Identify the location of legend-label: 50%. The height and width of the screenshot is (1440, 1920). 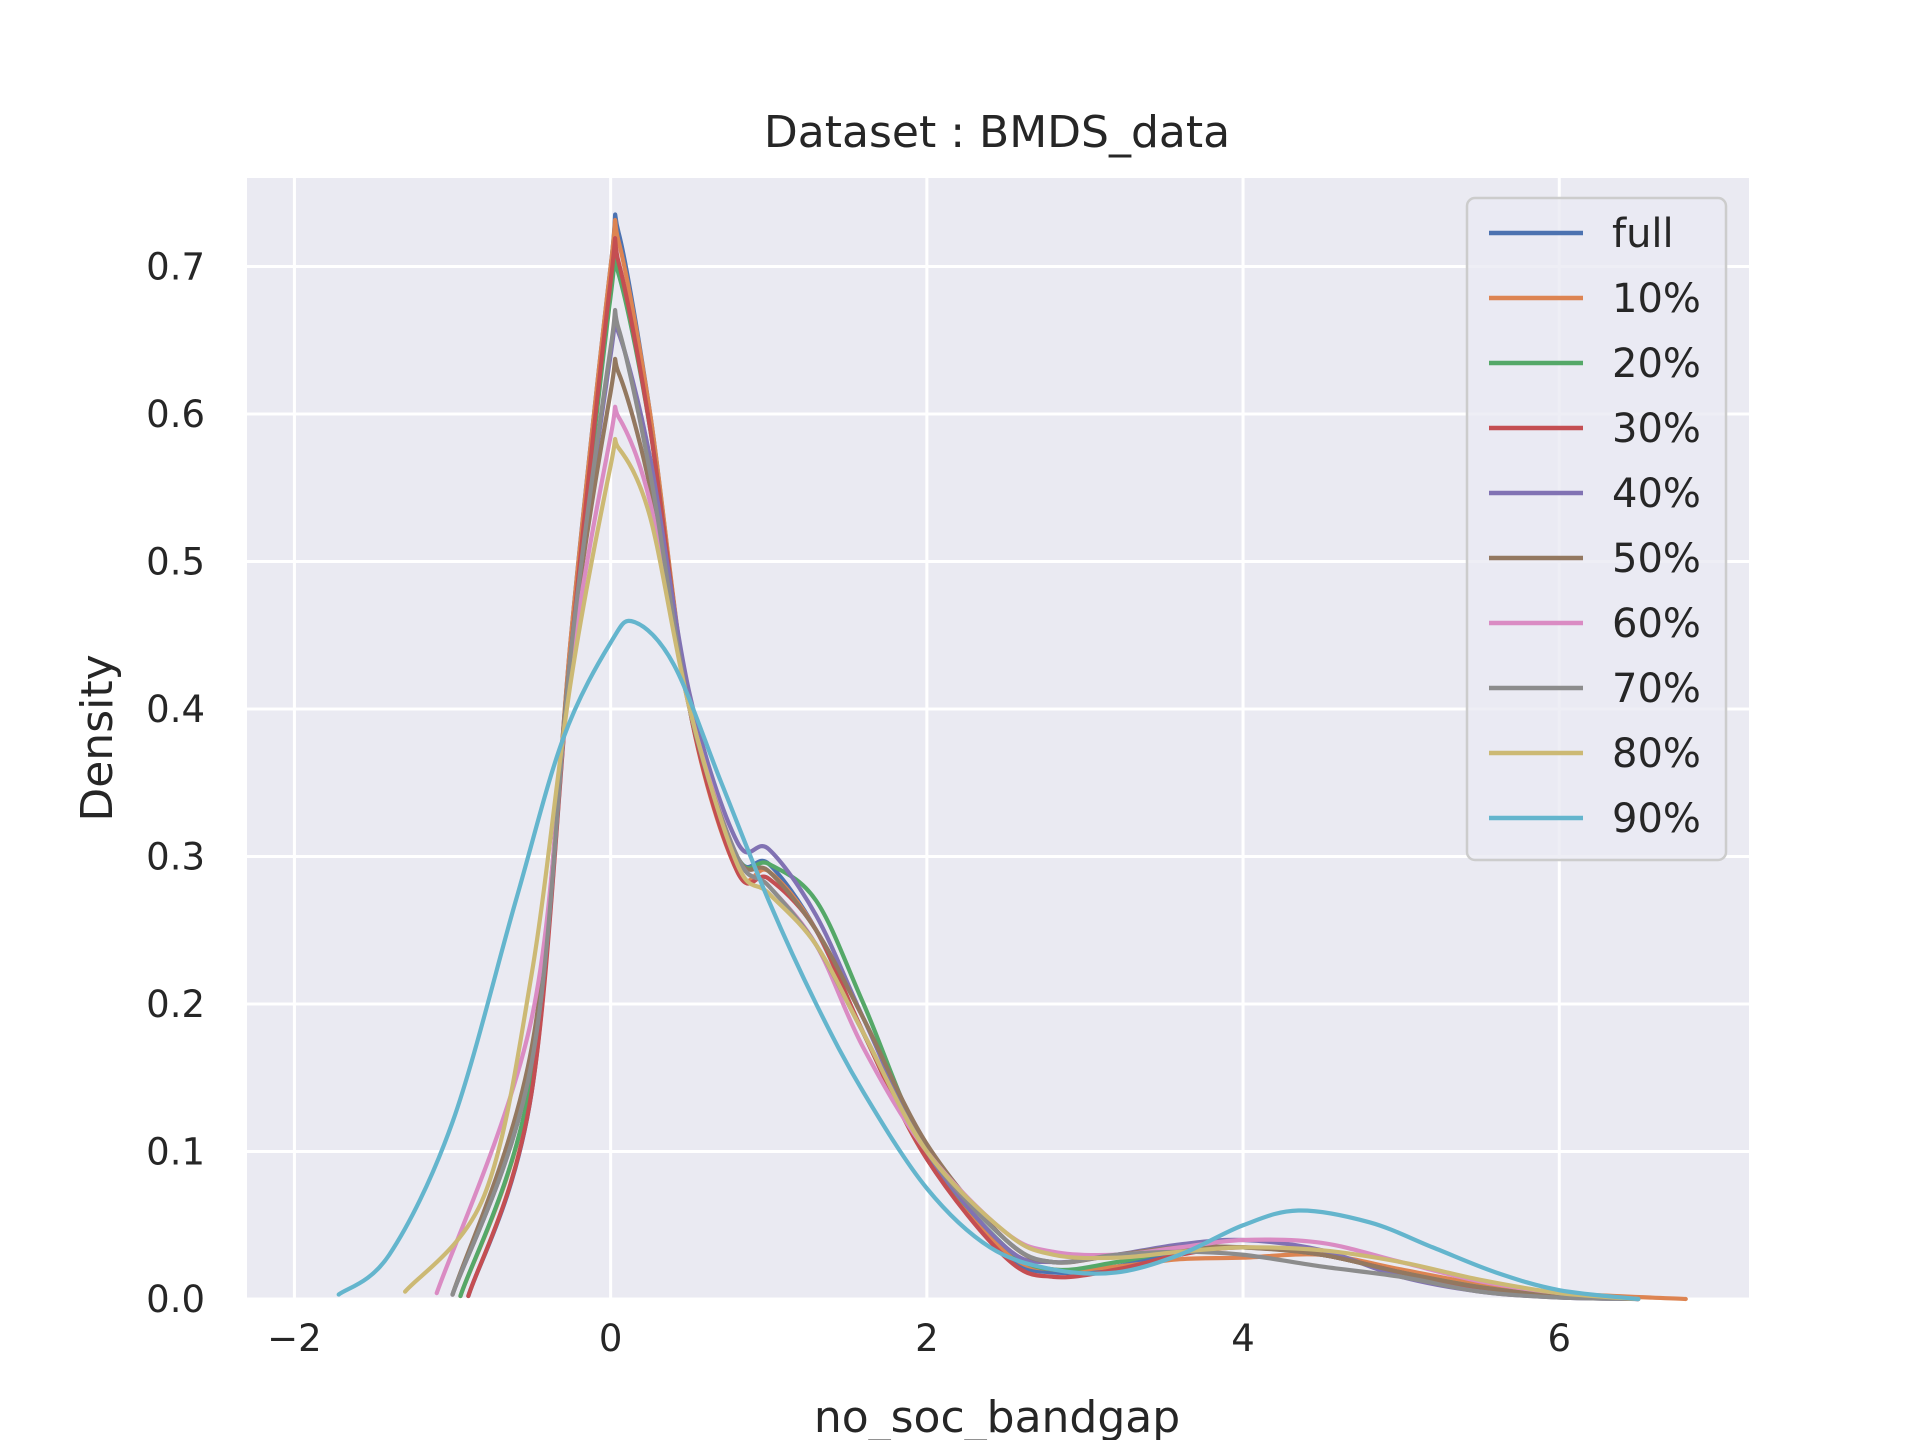
(1656, 559).